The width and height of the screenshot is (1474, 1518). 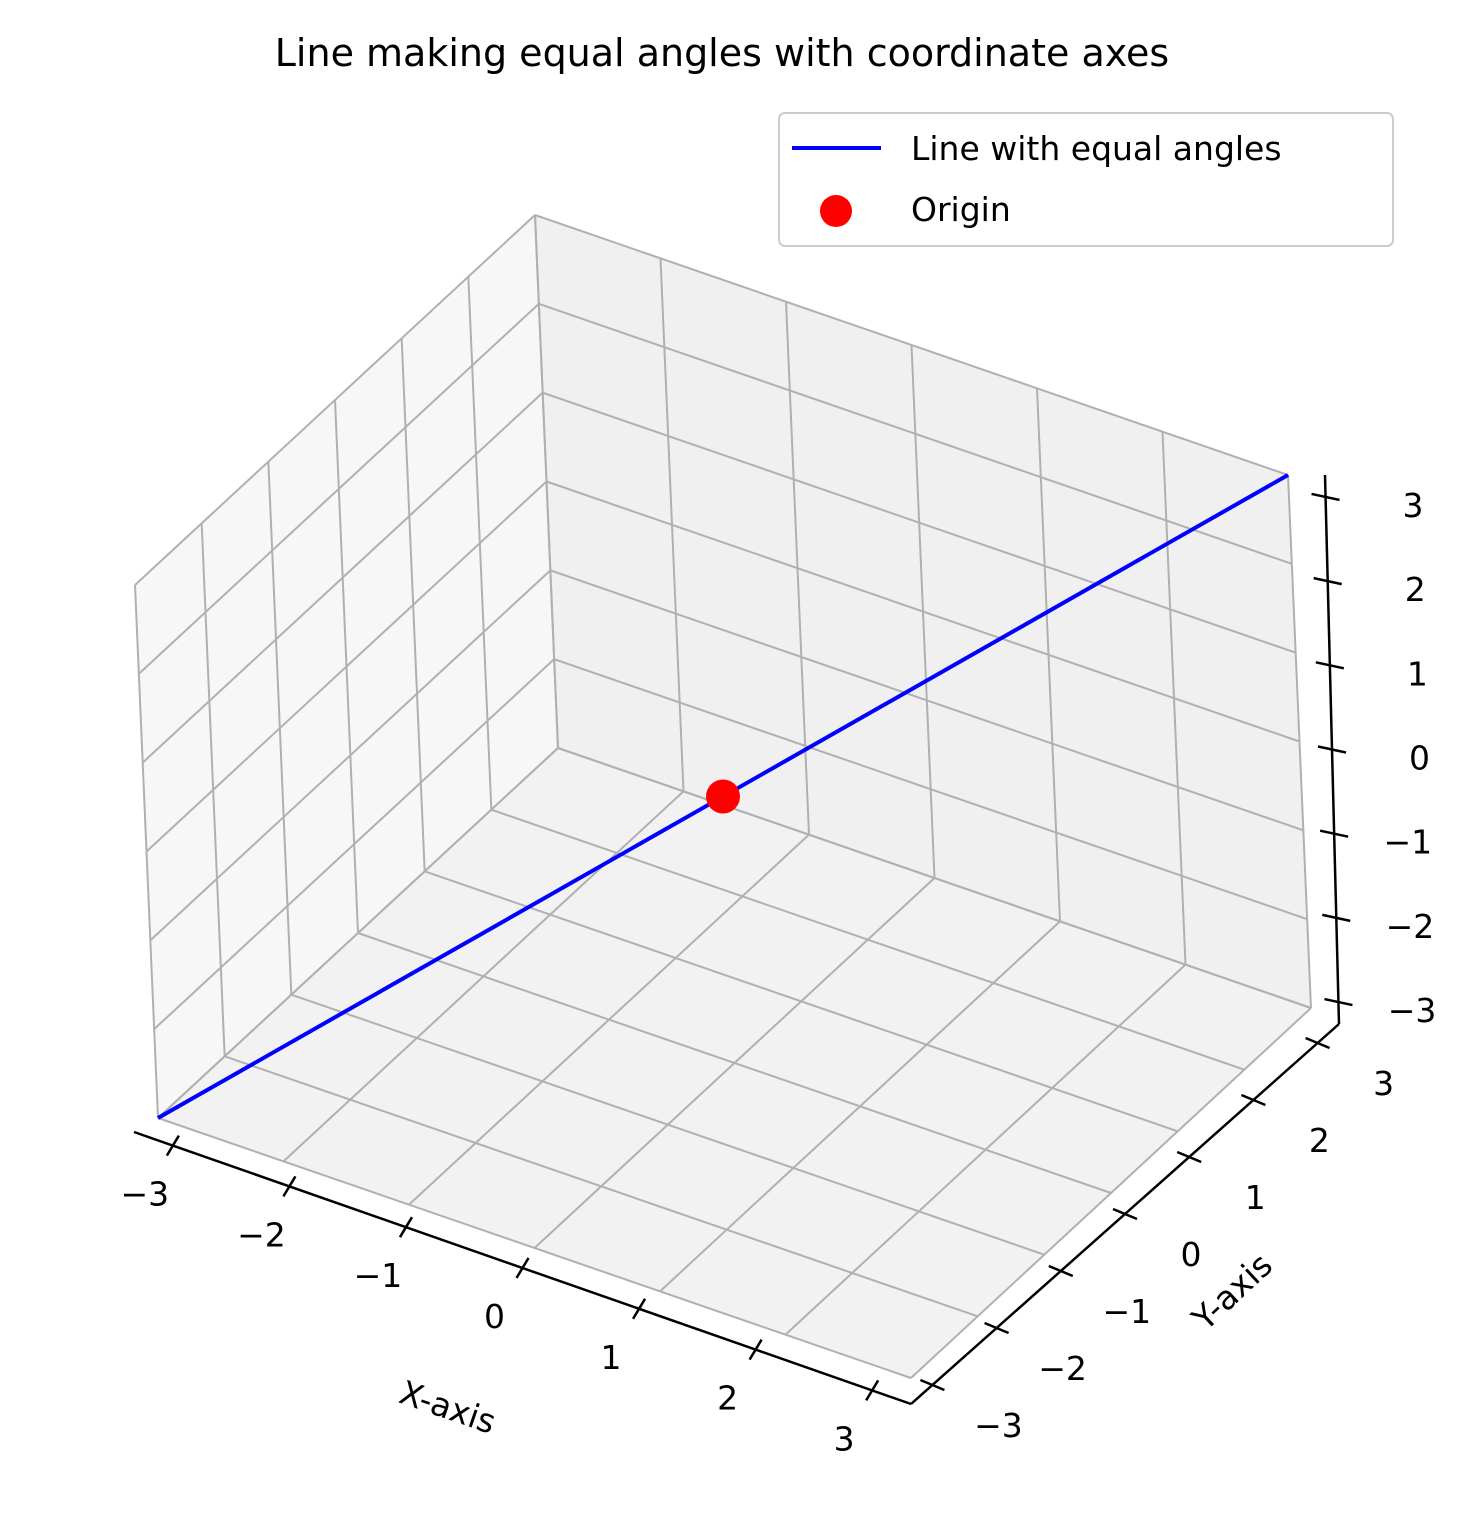 What do you see at coordinates (448, 1407) in the screenshot?
I see `x-axis-label: X-axis` at bounding box center [448, 1407].